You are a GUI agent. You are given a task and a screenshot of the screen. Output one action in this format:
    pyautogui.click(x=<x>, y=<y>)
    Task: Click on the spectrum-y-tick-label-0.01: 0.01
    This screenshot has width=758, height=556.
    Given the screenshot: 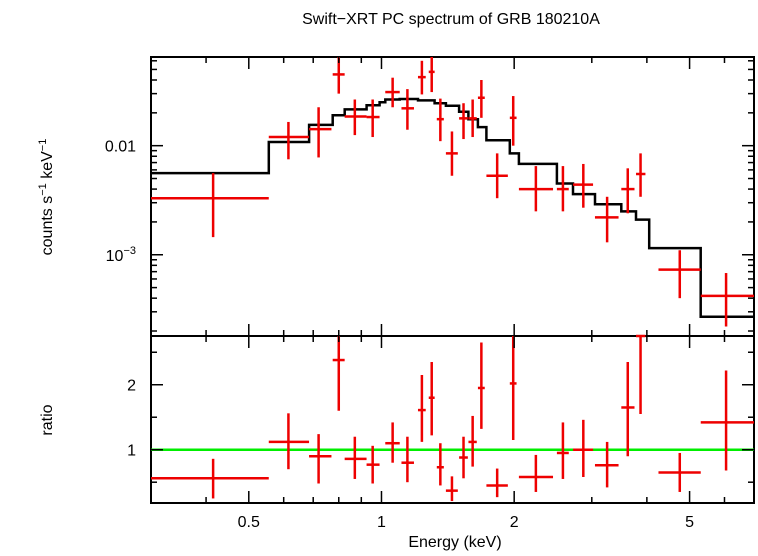 What is the action you would take?
    pyautogui.click(x=120, y=147)
    